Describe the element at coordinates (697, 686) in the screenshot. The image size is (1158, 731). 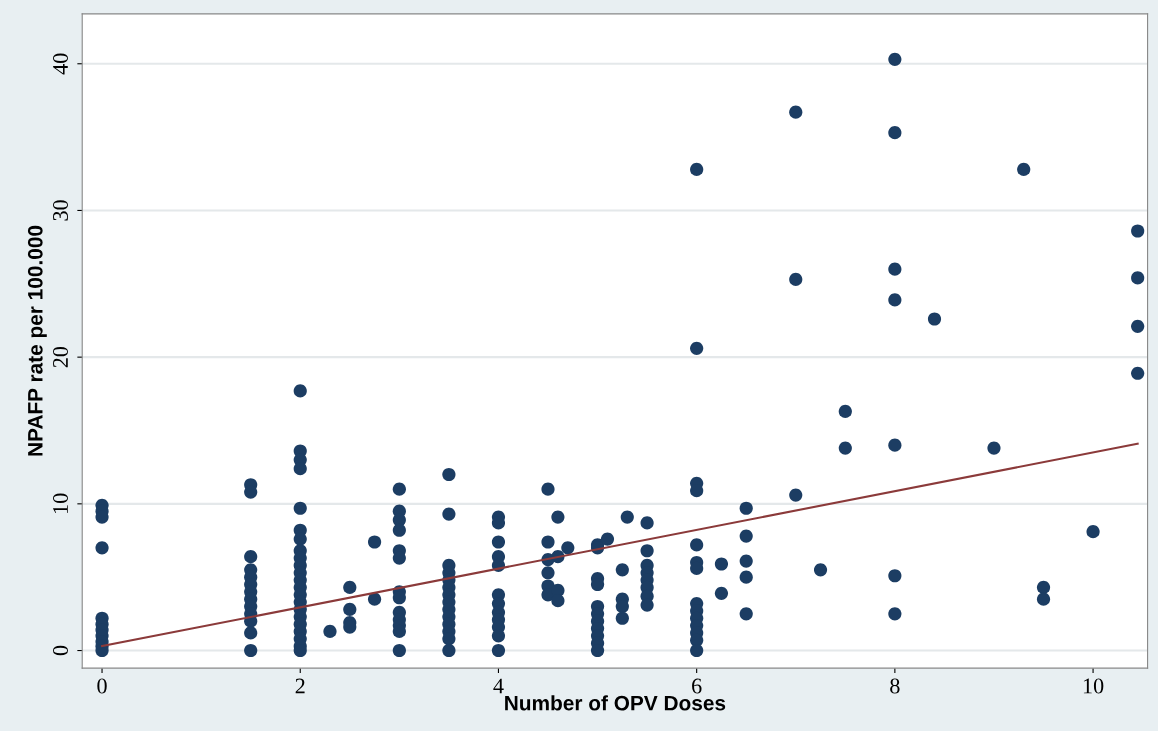
I see `x-tick-label: 6` at that location.